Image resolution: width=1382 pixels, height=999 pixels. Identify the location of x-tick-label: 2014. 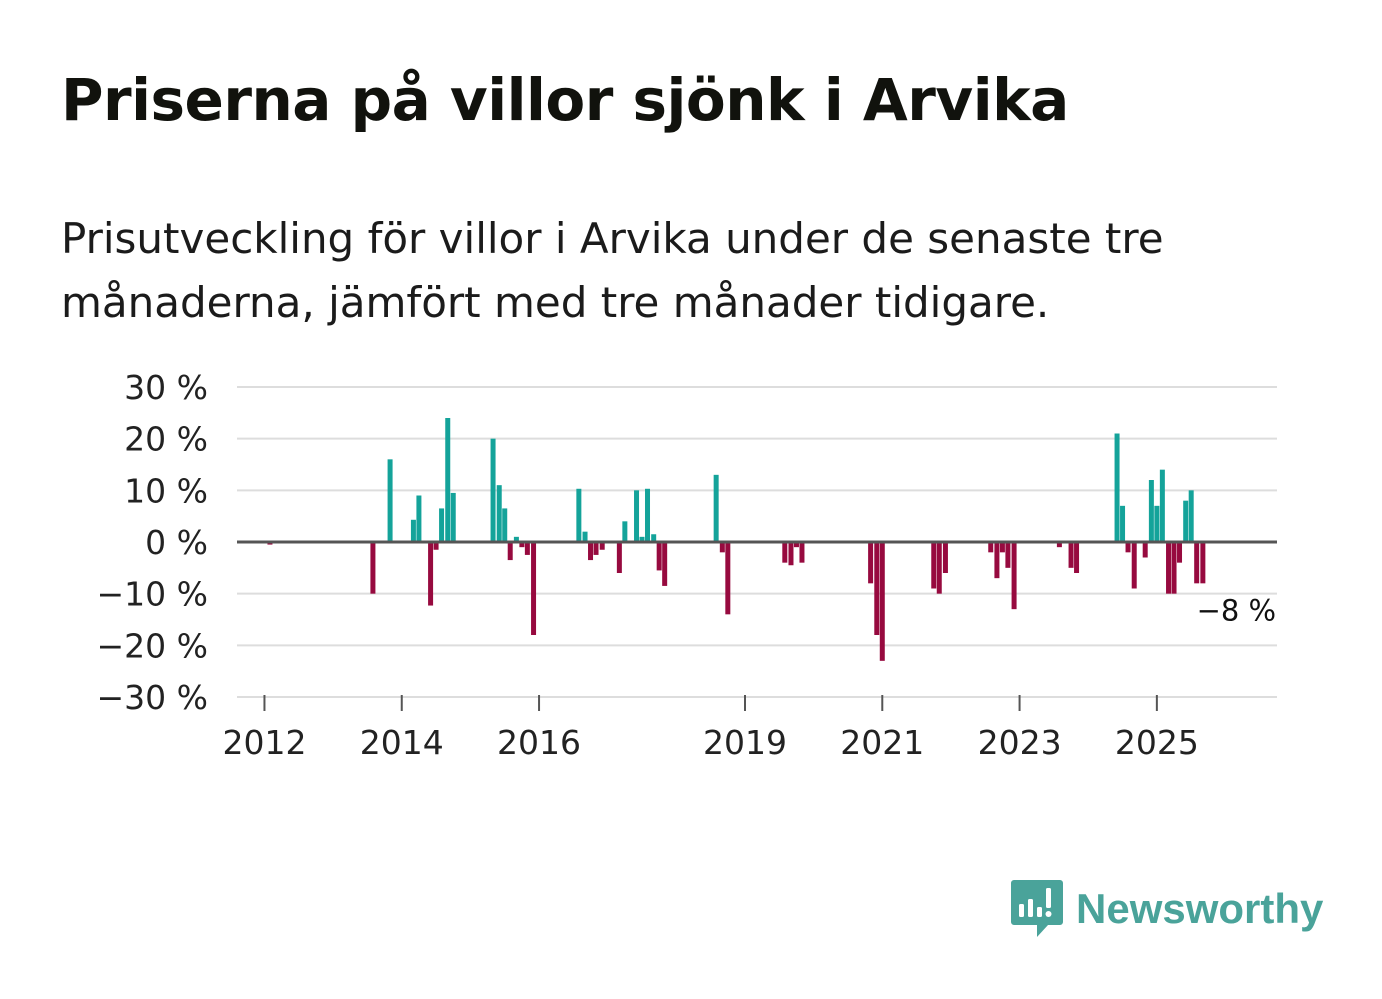
(402, 742).